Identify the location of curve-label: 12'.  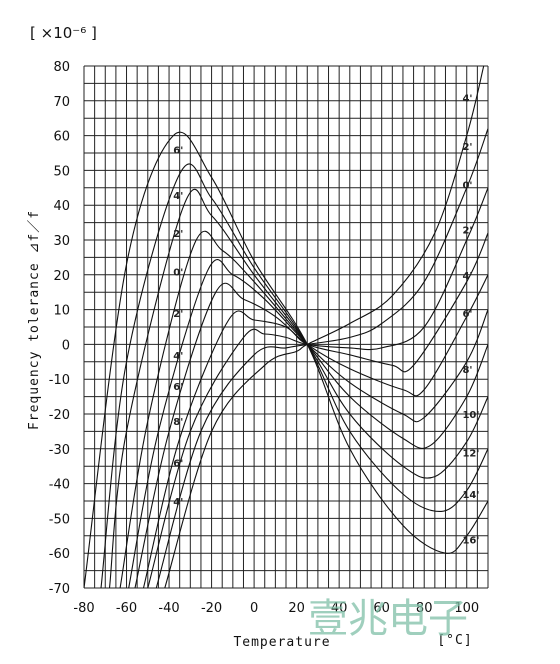
(470, 453).